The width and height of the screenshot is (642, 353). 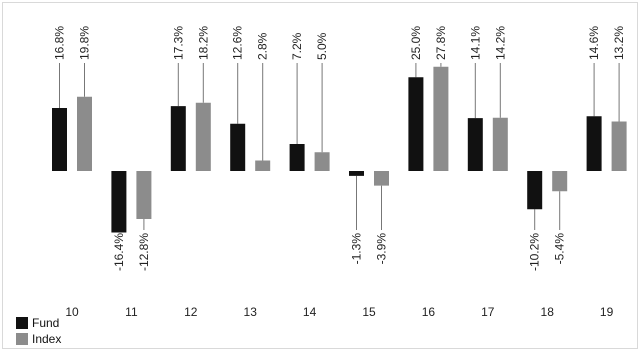 What do you see at coordinates (619, 43) in the screenshot?
I see `data-label-index-19: 13.2%` at bounding box center [619, 43].